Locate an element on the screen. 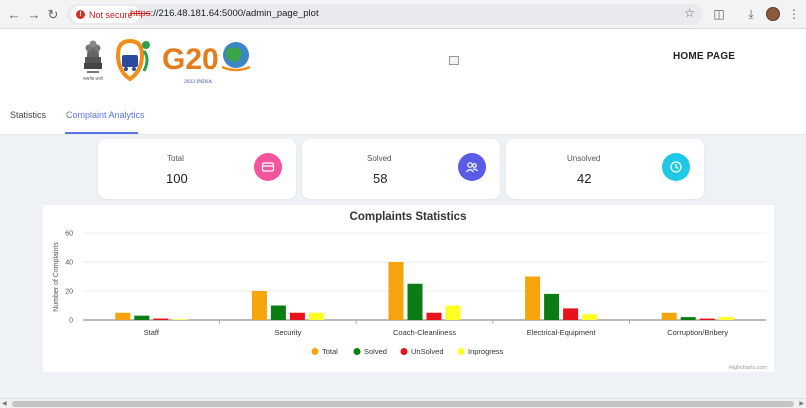 This screenshot has height=408, width=806. home-page-link: HOME PAGE is located at coordinates (704, 56).